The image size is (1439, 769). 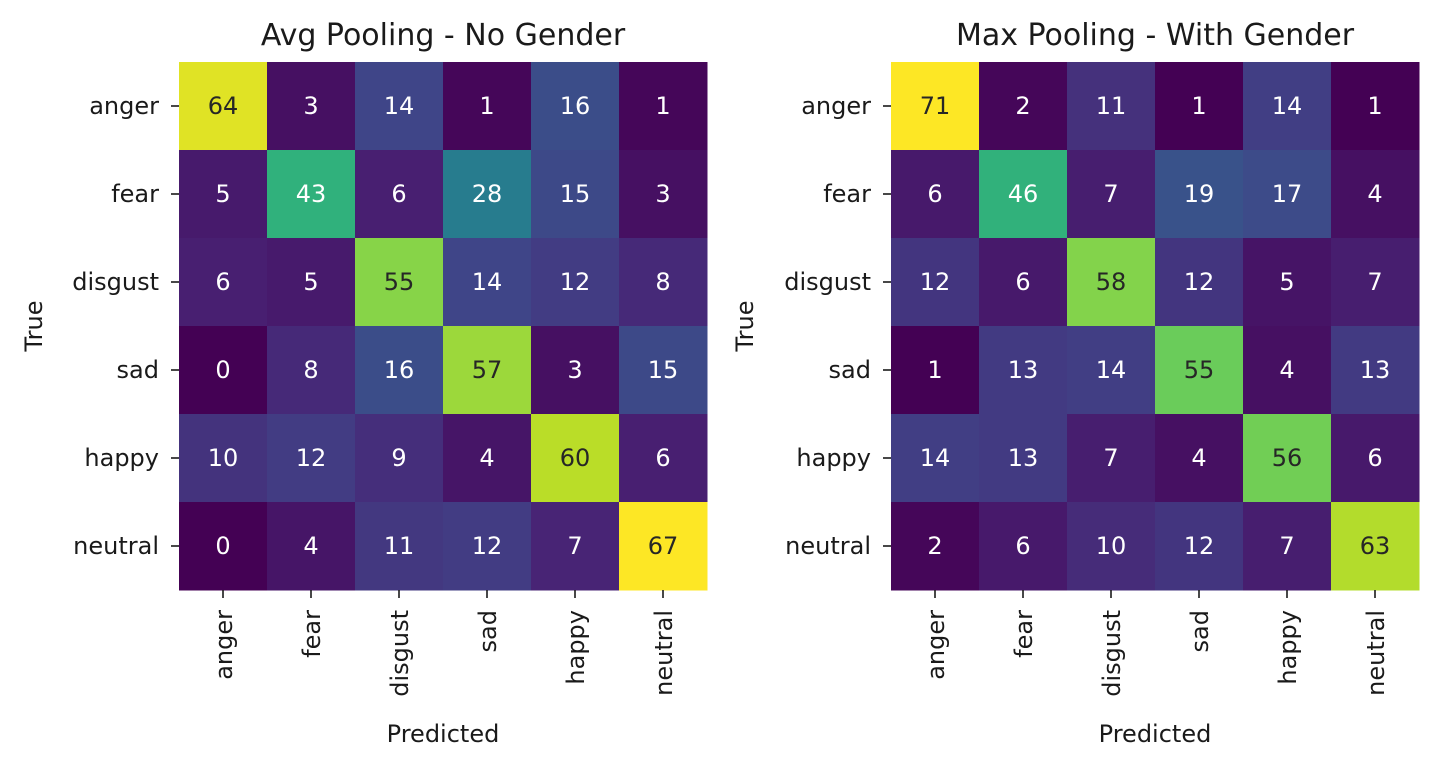 I want to click on cell-anger-happy, so click(x=575, y=106).